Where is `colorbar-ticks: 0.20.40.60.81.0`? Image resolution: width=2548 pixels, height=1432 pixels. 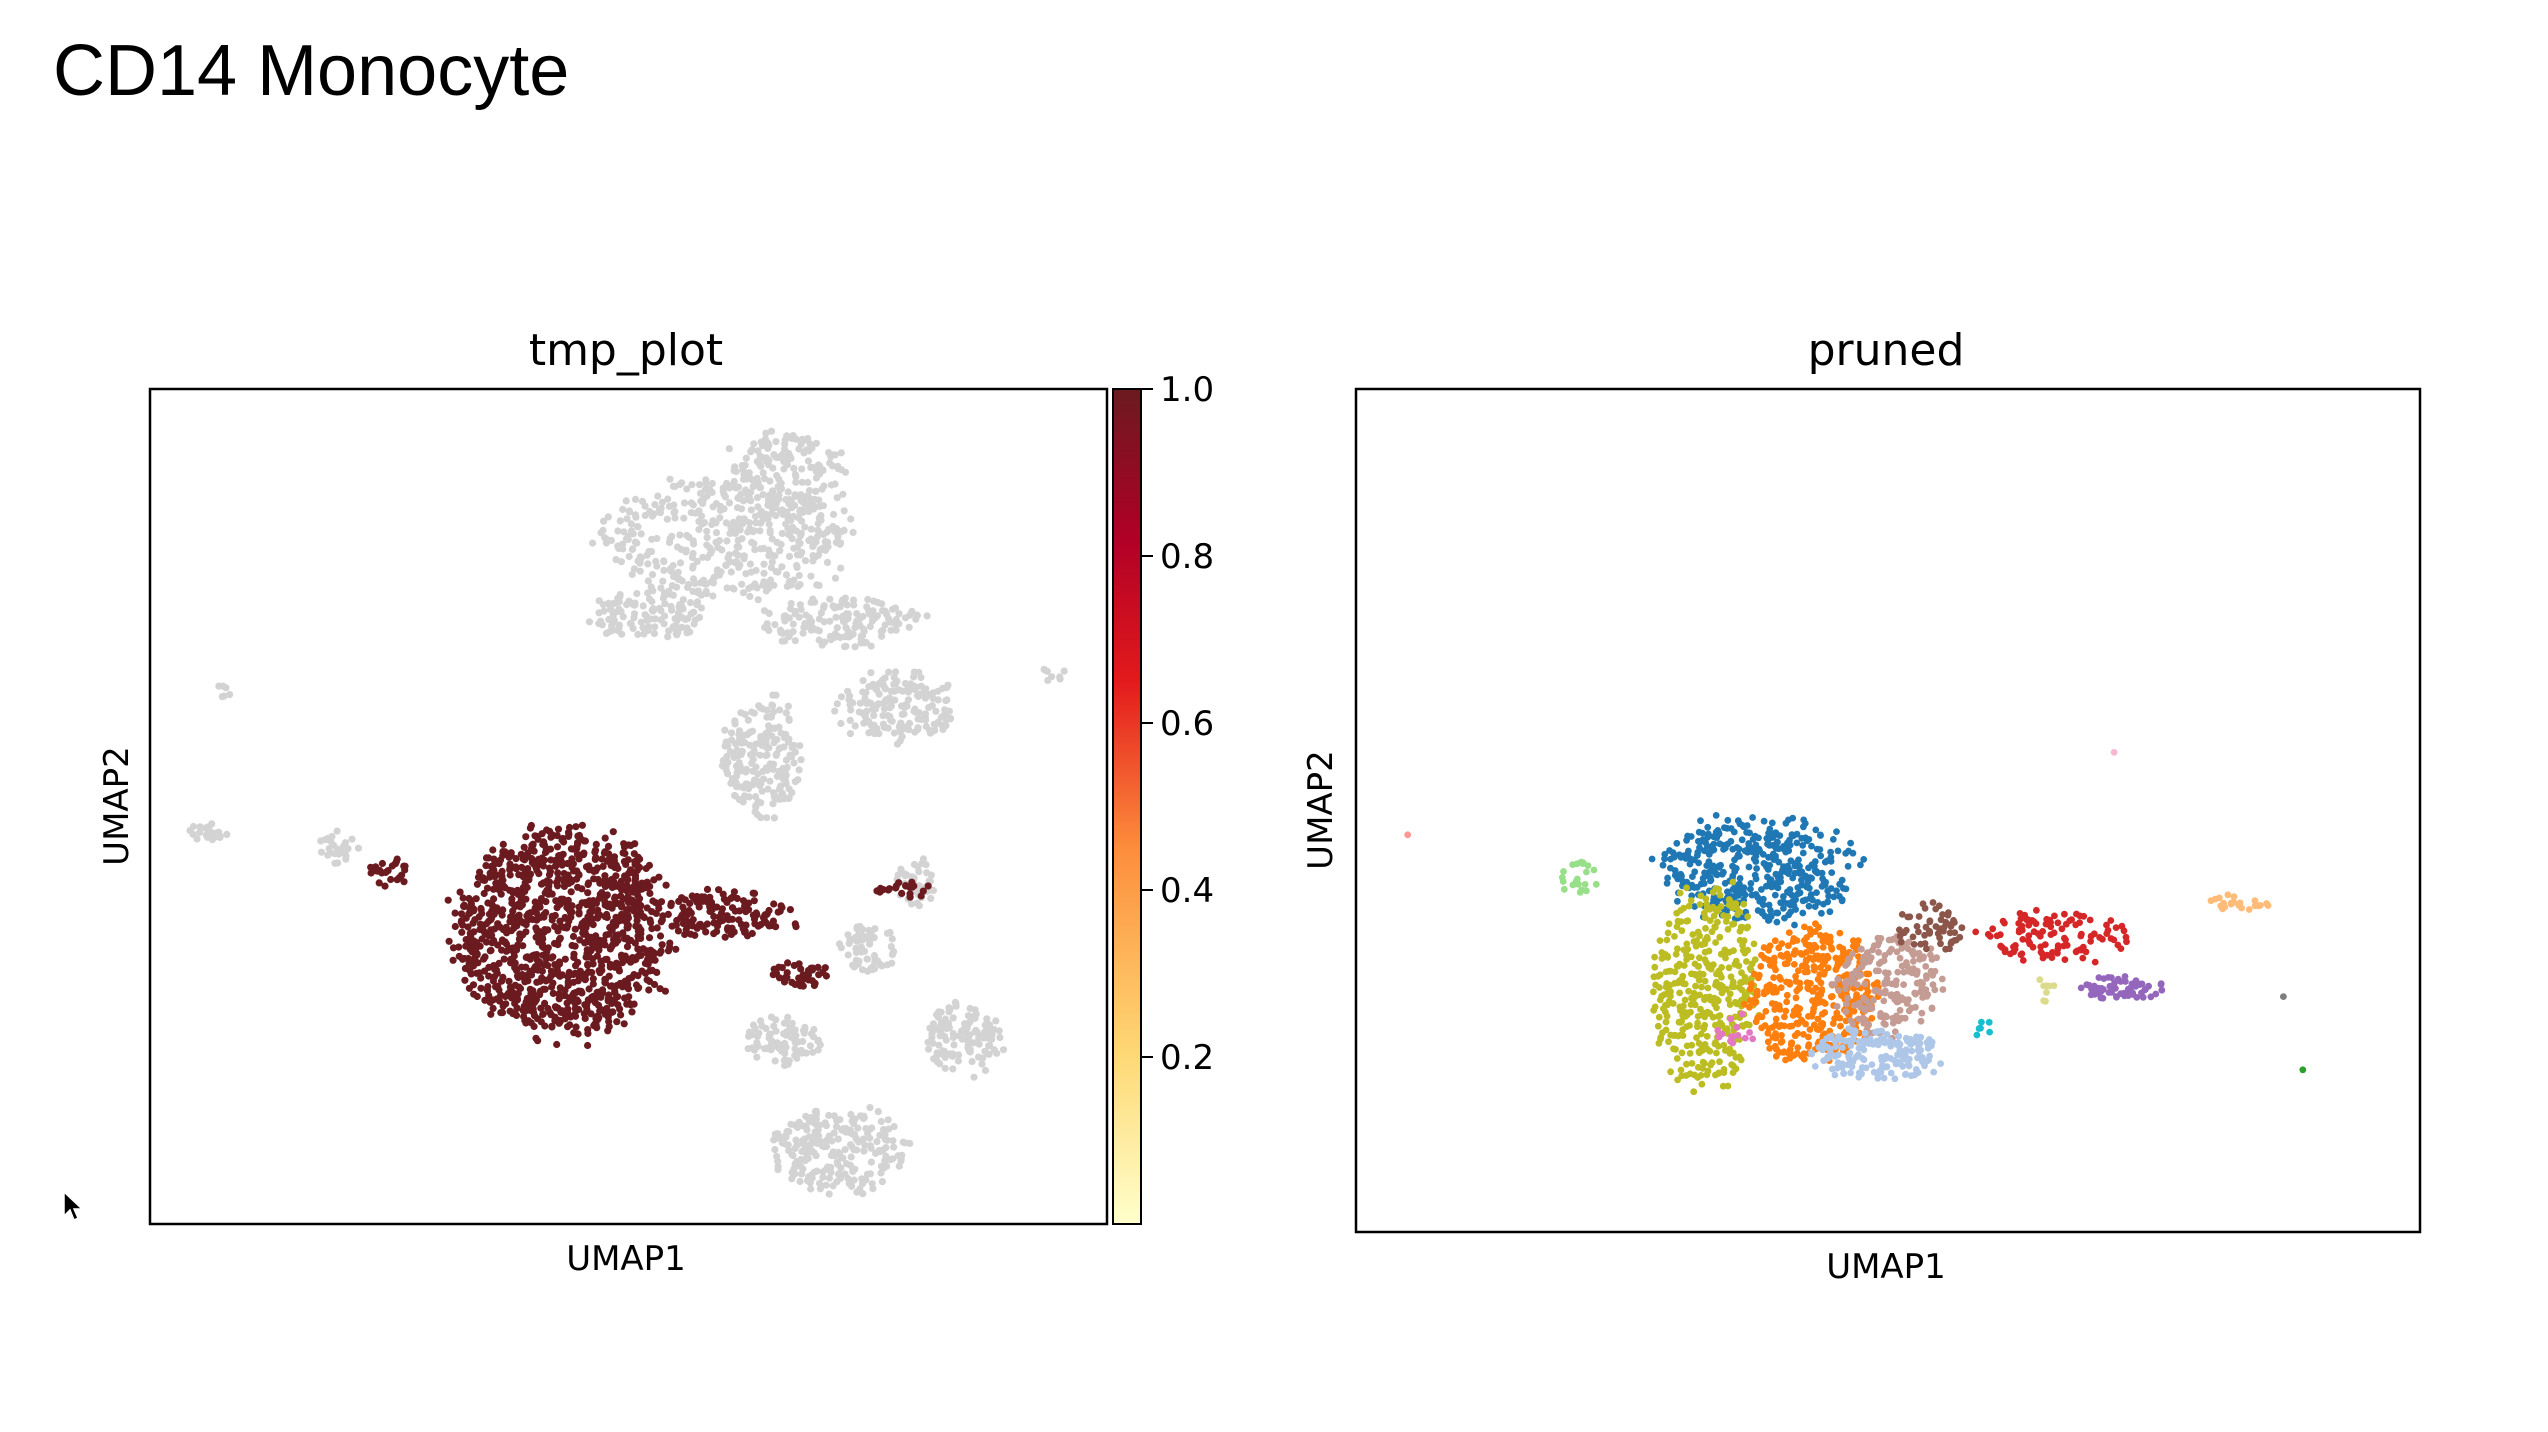 colorbar-ticks: 0.20.40.60.81.0 is located at coordinates (1177, 724).